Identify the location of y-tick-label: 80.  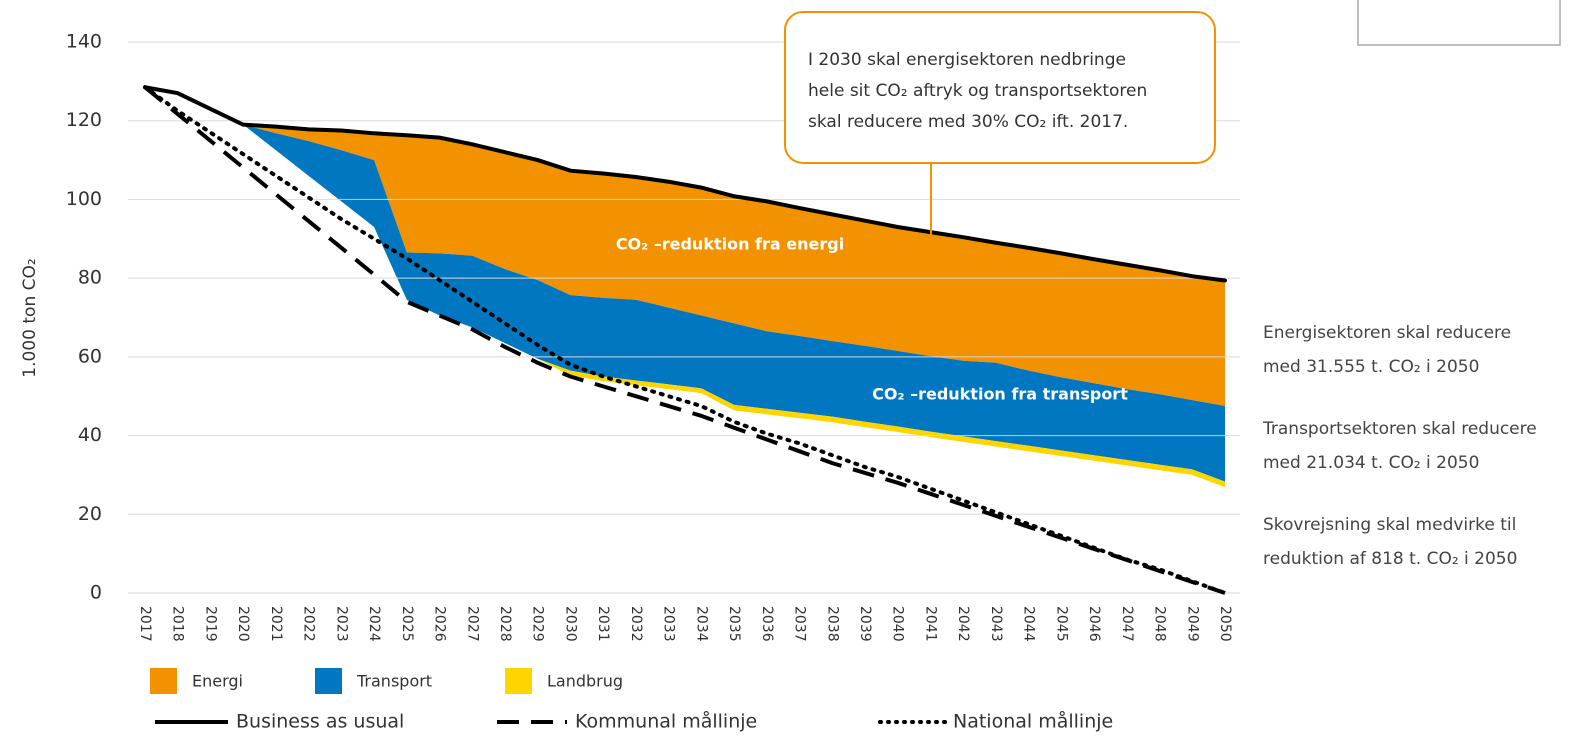
(90, 278).